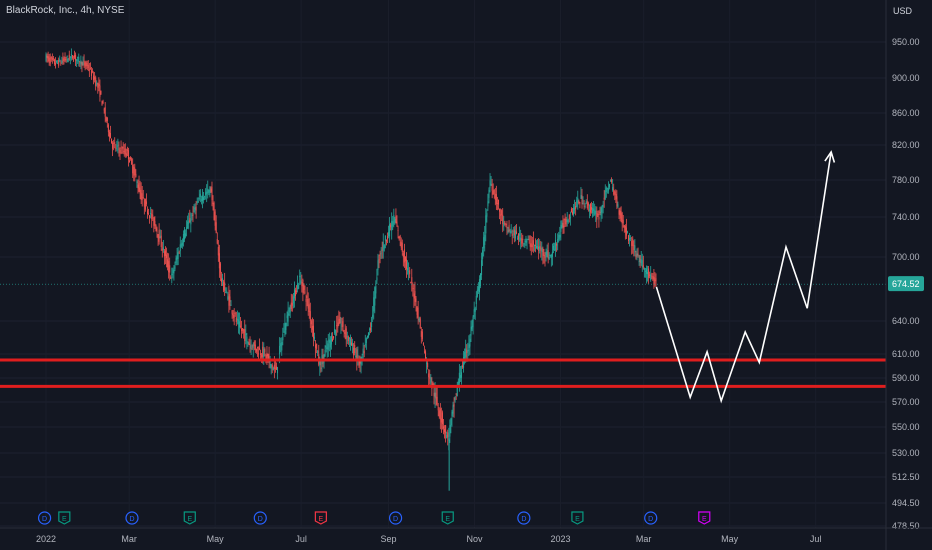 The height and width of the screenshot is (550, 932). What do you see at coordinates (902, 11) in the screenshot?
I see `currency-label: USD` at bounding box center [902, 11].